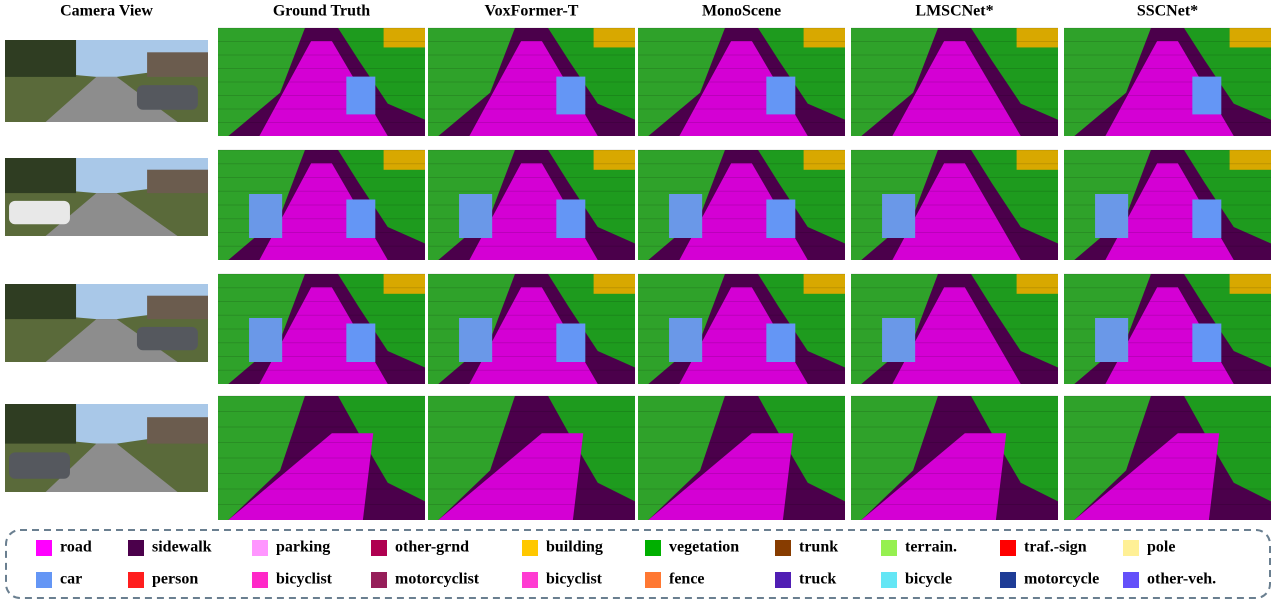  Describe the element at coordinates (928, 579) in the screenshot. I see `legend-label: bicycle` at that location.